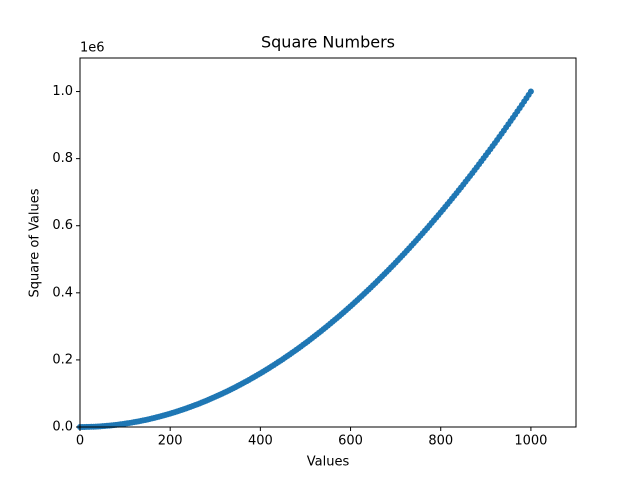 The height and width of the screenshot is (480, 640). I want to click on y-tick-label: 0.8, so click(62, 158).